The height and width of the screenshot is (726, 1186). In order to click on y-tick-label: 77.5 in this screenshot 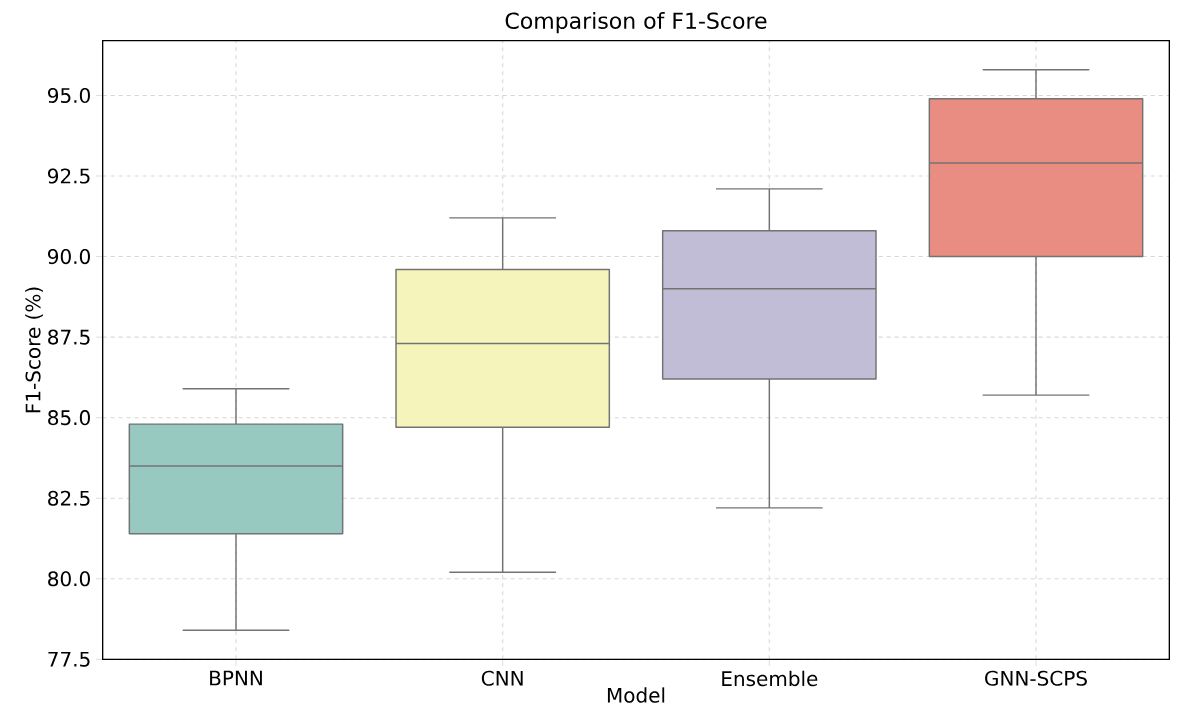, I will do `click(69, 659)`.